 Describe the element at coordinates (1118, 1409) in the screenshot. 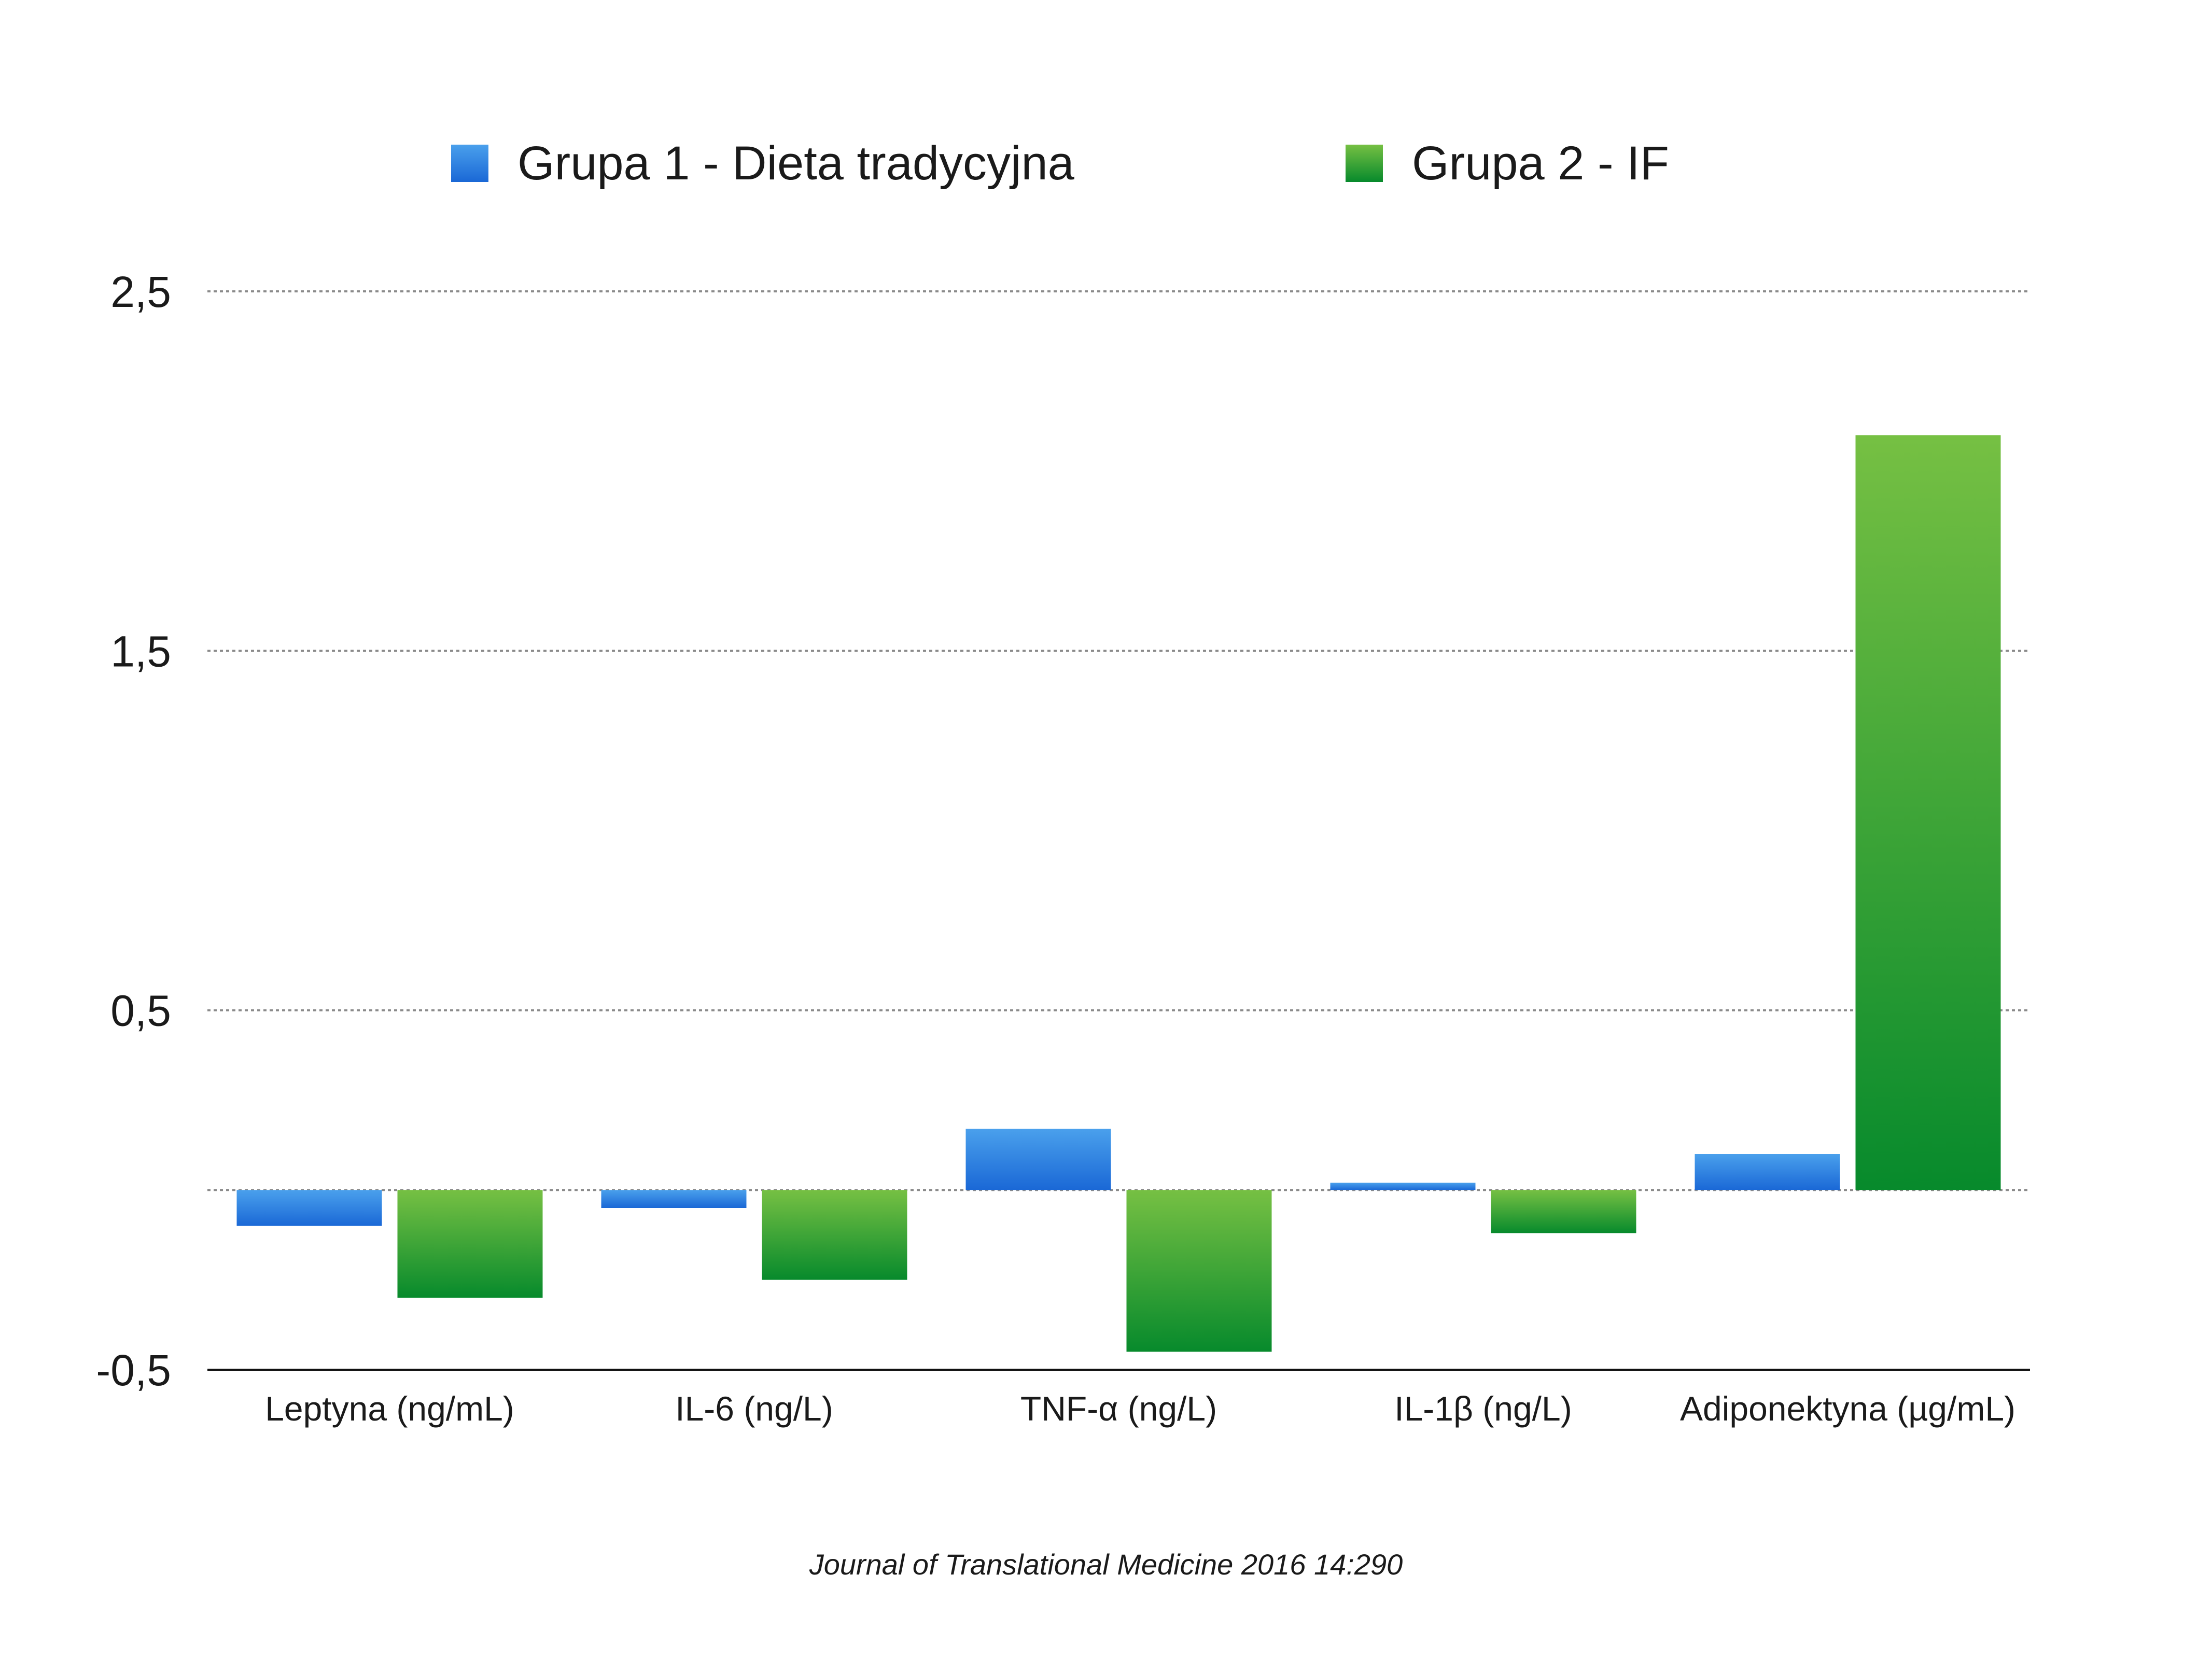

I see `x-tick-label: TNF-α (ng/L)` at that location.